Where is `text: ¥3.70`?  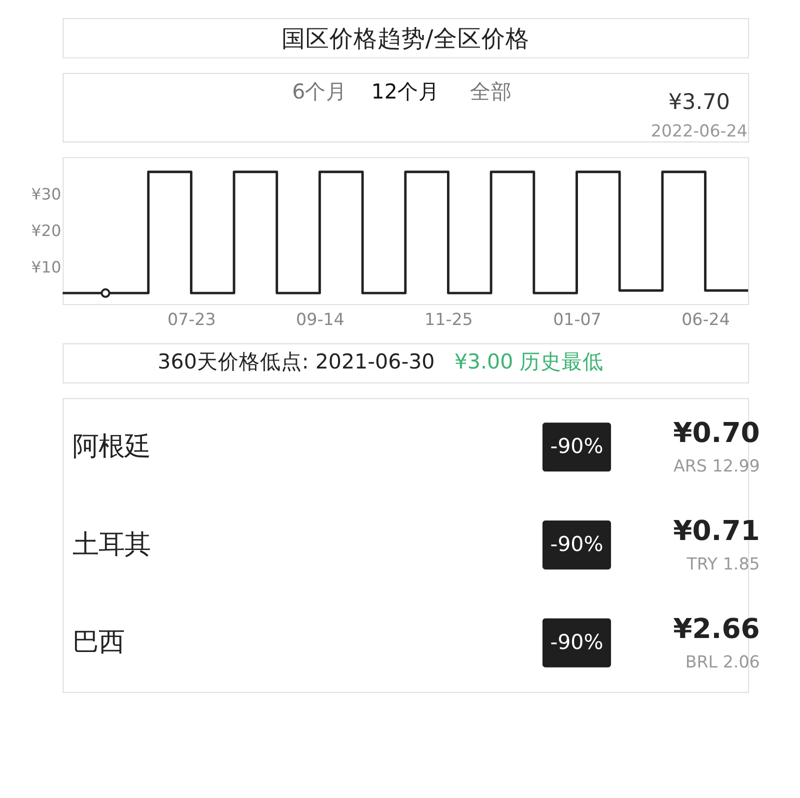 text: ¥3.70 is located at coordinates (699, 103).